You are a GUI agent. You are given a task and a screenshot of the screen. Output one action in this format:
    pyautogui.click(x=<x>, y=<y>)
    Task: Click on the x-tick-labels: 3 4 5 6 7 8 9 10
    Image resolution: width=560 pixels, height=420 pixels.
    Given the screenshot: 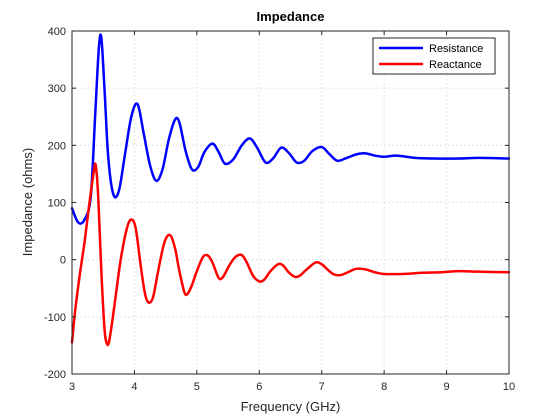 What is the action you would take?
    pyautogui.click(x=292, y=387)
    